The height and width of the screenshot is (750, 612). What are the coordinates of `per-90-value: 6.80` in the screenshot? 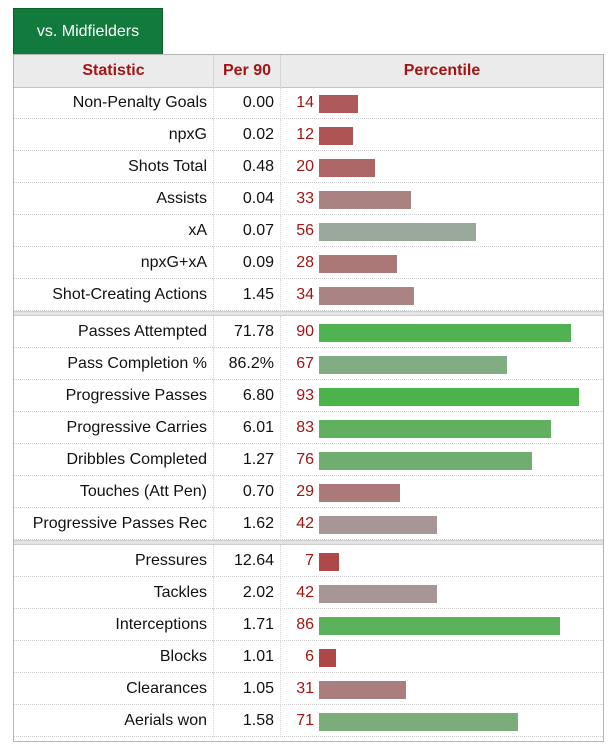 It's located at (247, 396).